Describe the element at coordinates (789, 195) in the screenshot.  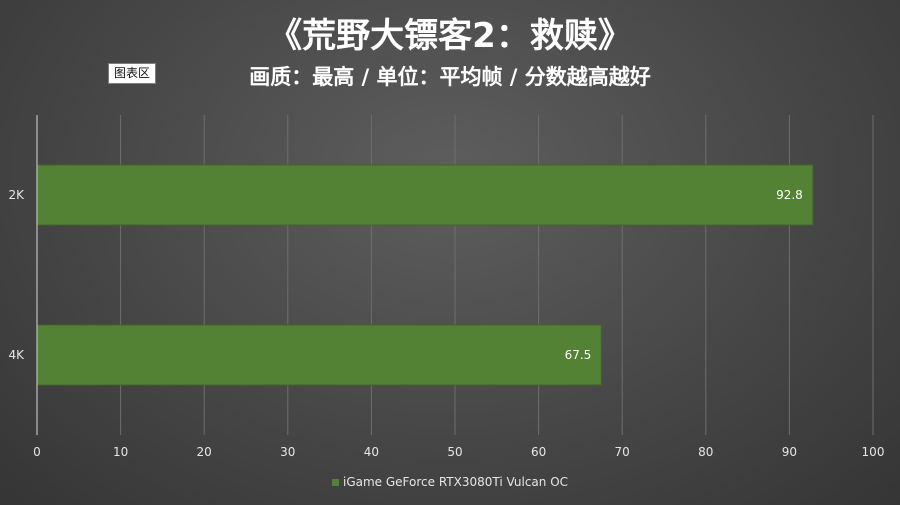
I see `data-label-2k: 92.8` at that location.